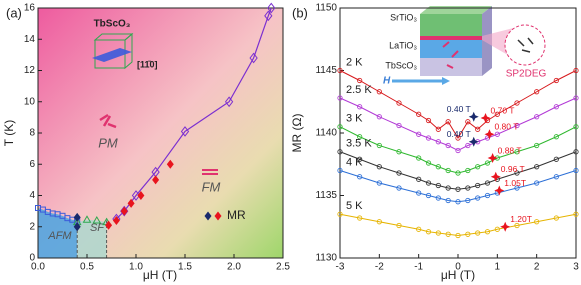 This screenshot has width=581, height=285. What do you see at coordinates (30, 101) in the screenshot?
I see `y-tick-label: 10` at bounding box center [30, 101].